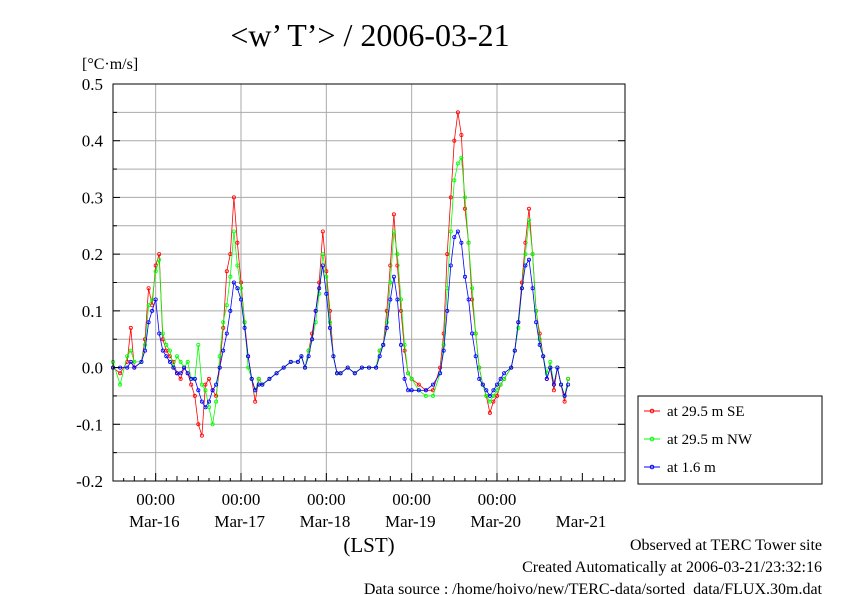 Image resolution: width=842 pixels, height=595 pixels. I want to click on x-day-label: Mar-18, so click(325, 521).